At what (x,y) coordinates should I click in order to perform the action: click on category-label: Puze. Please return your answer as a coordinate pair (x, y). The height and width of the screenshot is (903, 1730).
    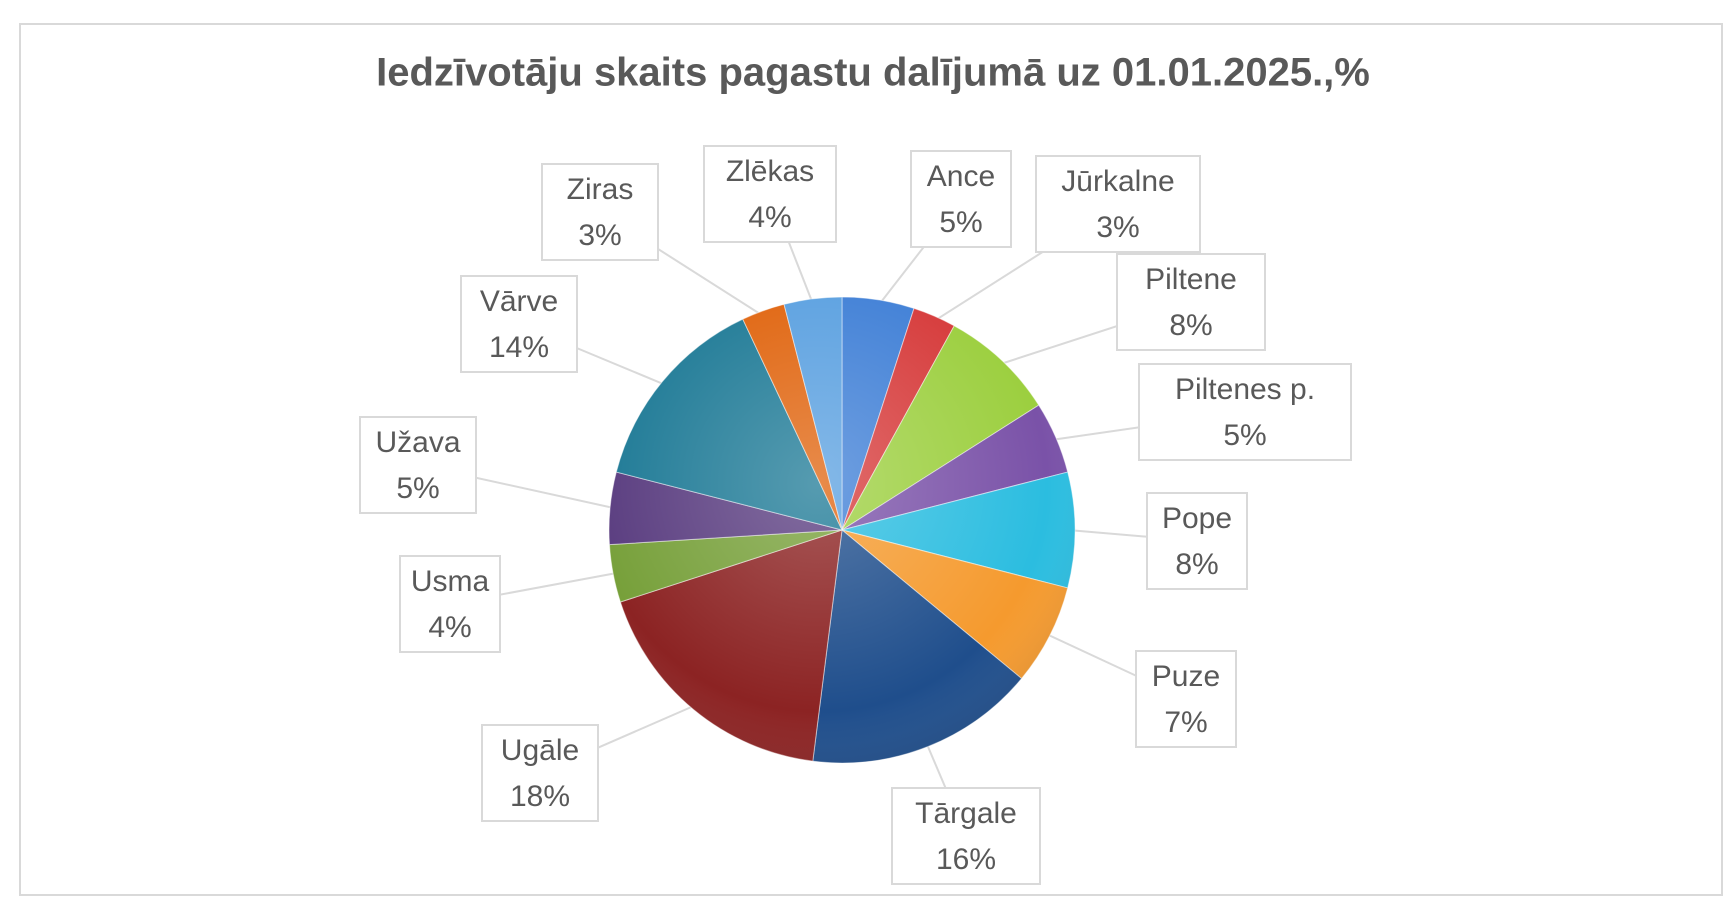
    Looking at the image, I should click on (1186, 676).